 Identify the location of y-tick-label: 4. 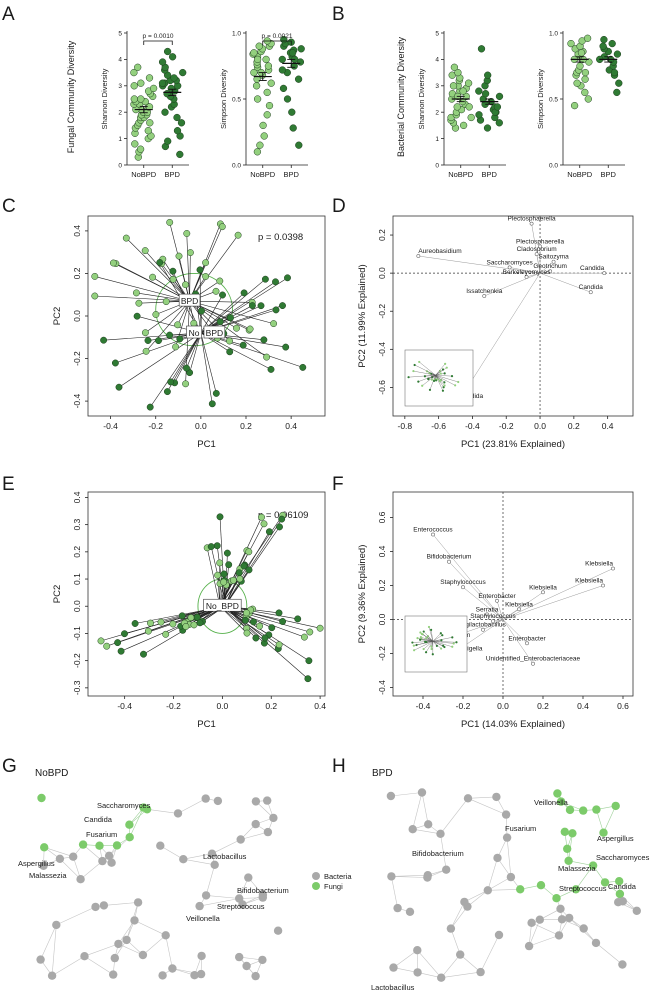
(120, 60).